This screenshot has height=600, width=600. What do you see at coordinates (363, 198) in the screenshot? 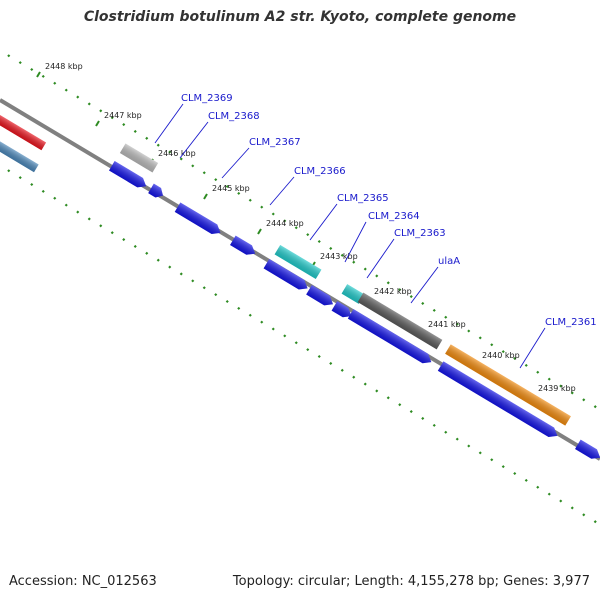
I see `gene-label: CLM_2365` at bounding box center [363, 198].